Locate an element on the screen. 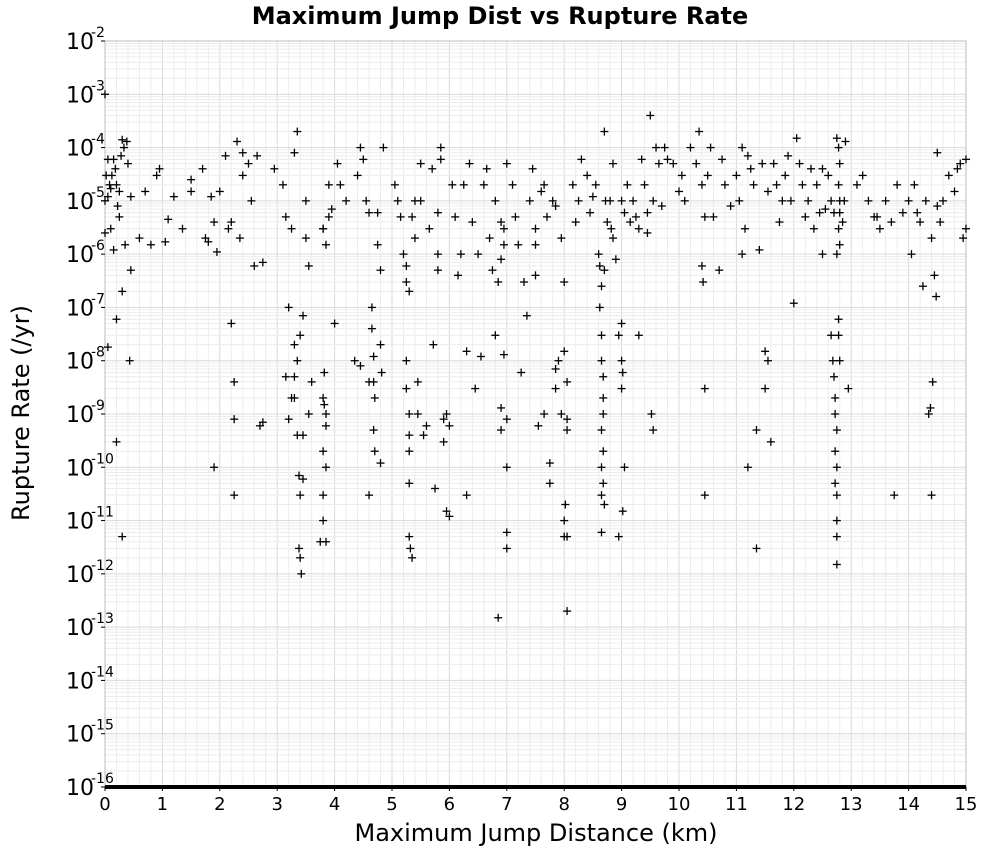 This screenshot has width=1000, height=850. x-tick-label: 6 is located at coordinates (449, 804).